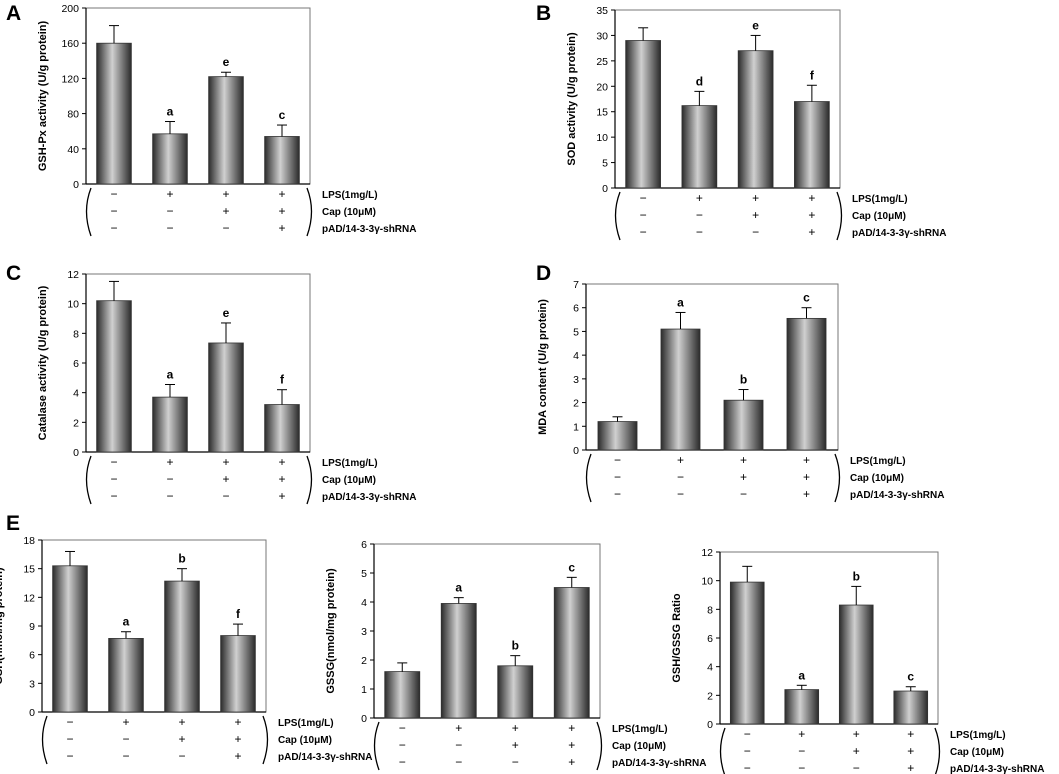 This screenshot has width=1059, height=774. Describe the element at coordinates (602, 62) in the screenshot. I see `y-tick-label: 25` at that location.